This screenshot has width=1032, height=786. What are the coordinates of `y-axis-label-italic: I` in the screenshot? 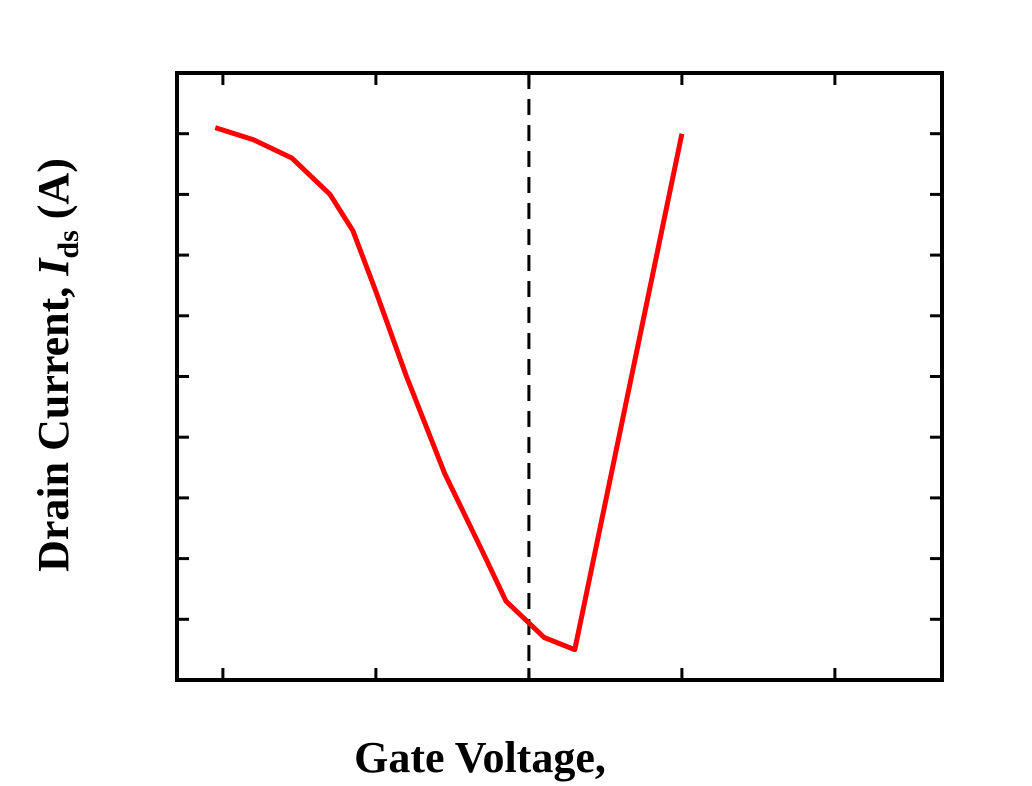 It's located at (53, 267).